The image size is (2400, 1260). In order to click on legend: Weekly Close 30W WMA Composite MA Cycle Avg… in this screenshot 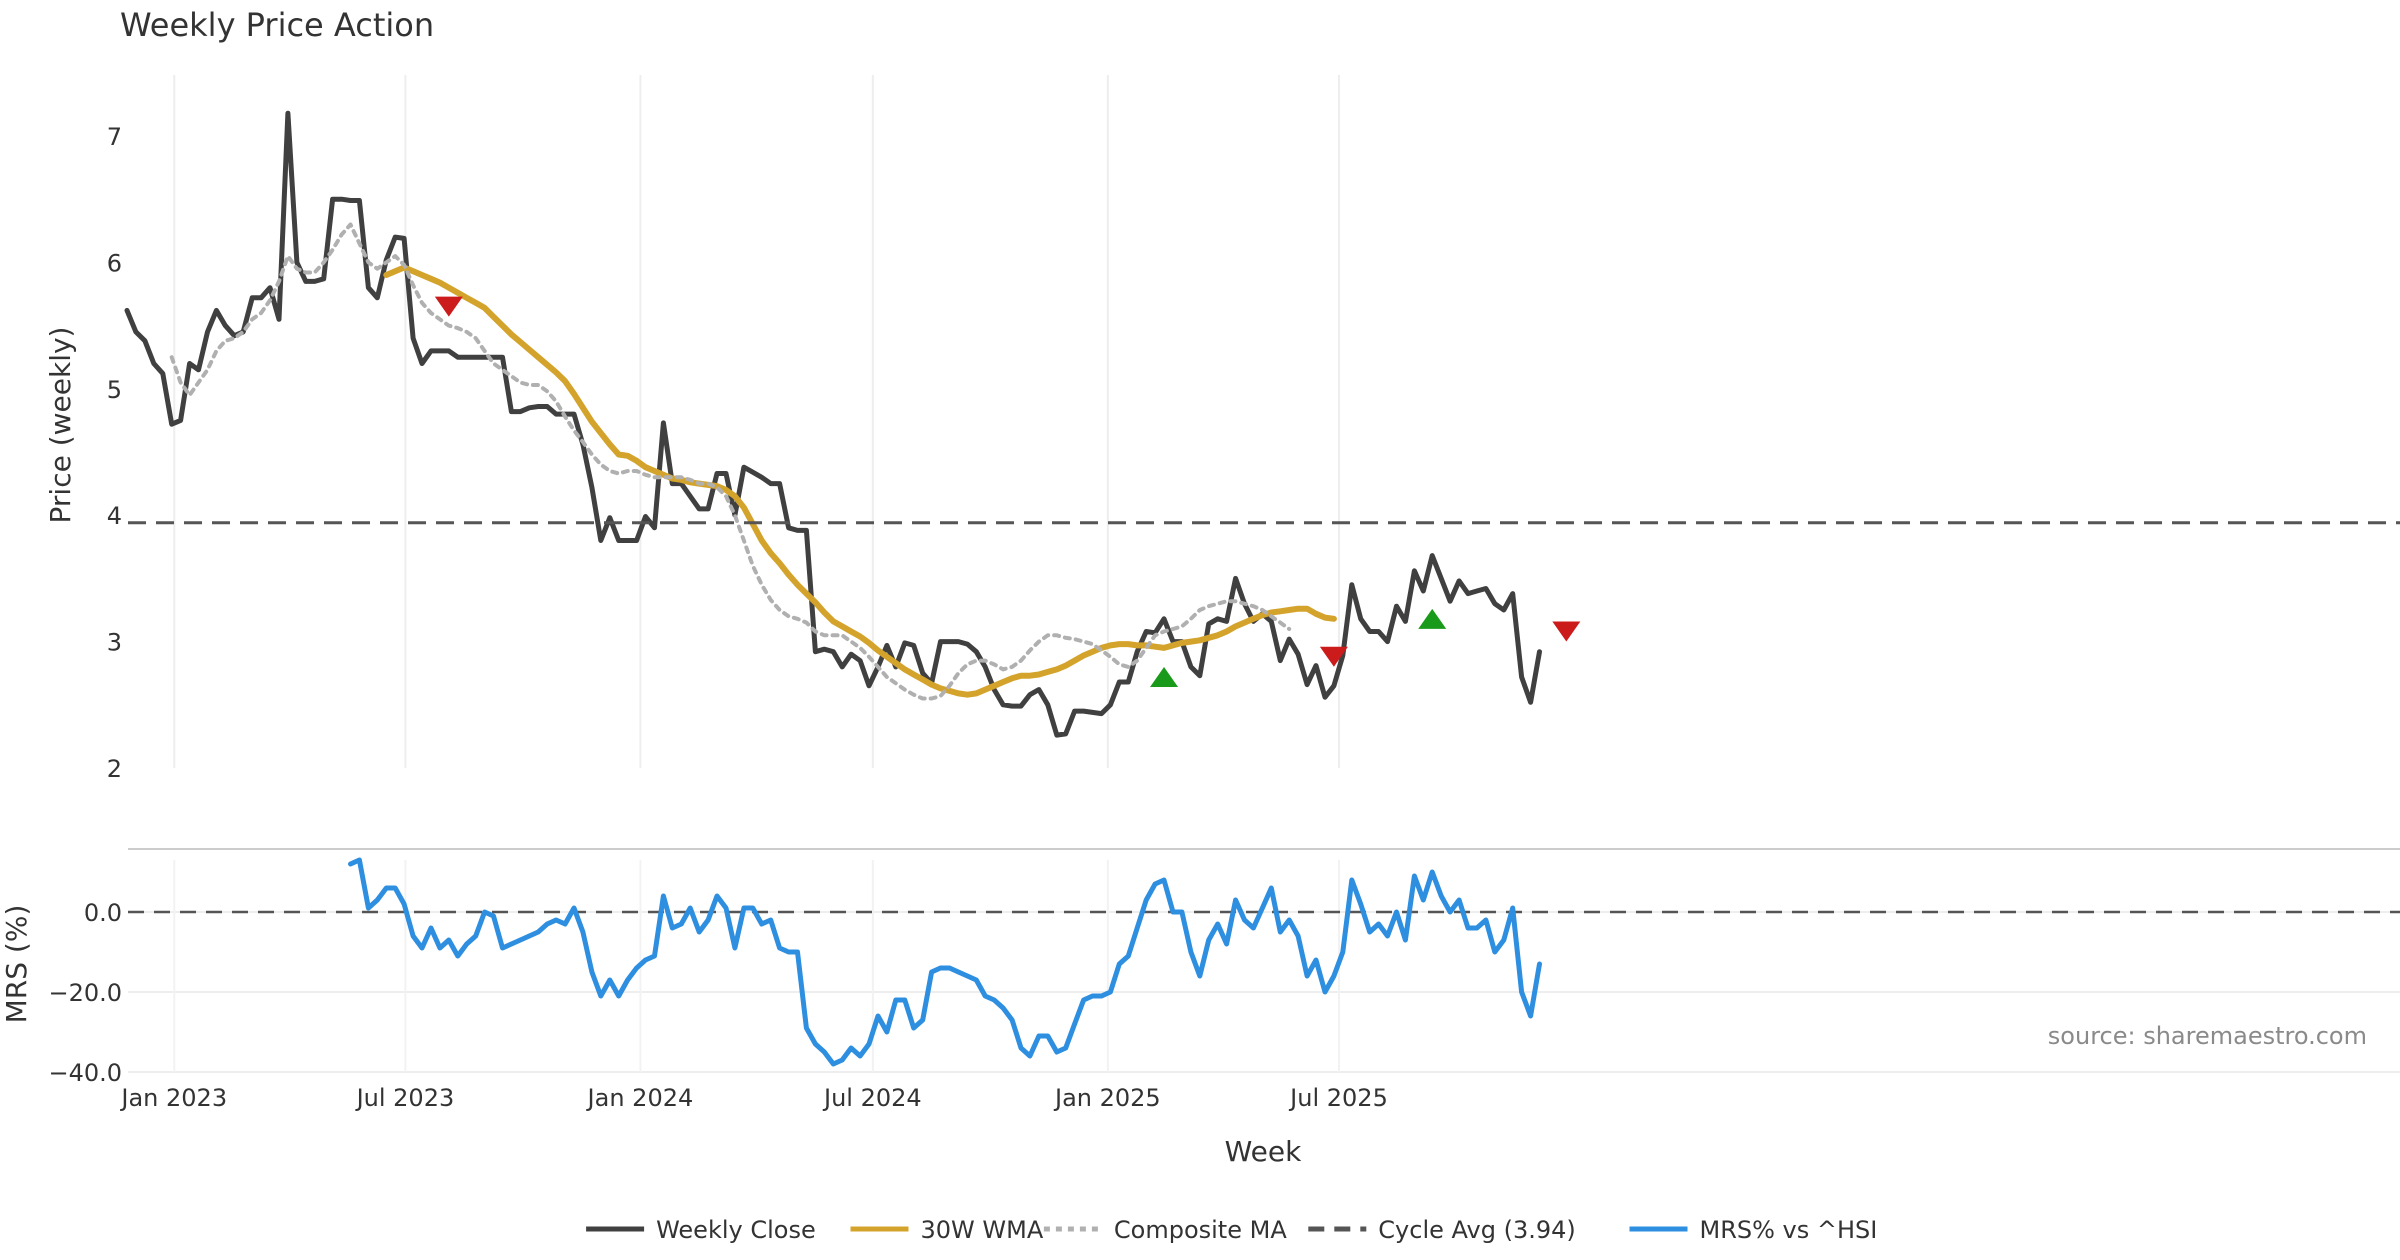, I will do `click(1231, 1230)`.